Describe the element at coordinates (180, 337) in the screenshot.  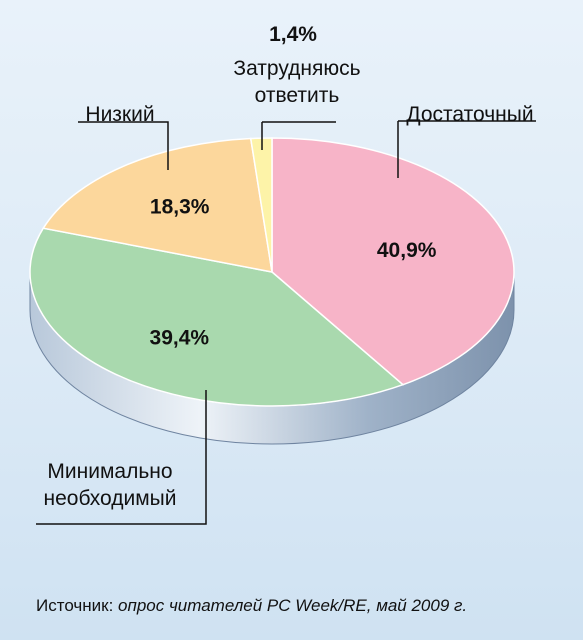
I see `slice-percent-label: 39,4%` at that location.